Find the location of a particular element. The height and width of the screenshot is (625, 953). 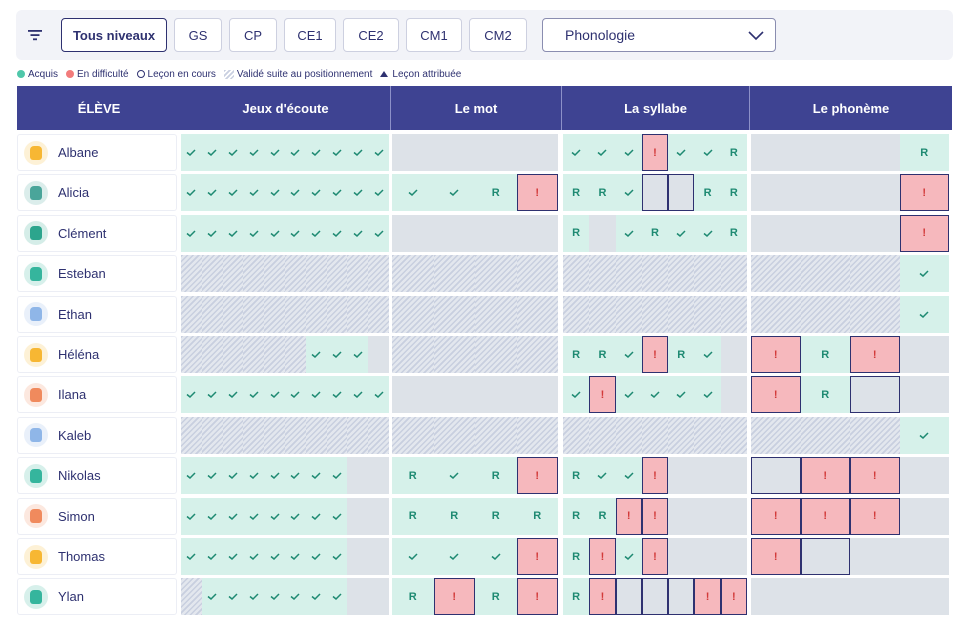

student-cell: Ilana is located at coordinates (97, 395).